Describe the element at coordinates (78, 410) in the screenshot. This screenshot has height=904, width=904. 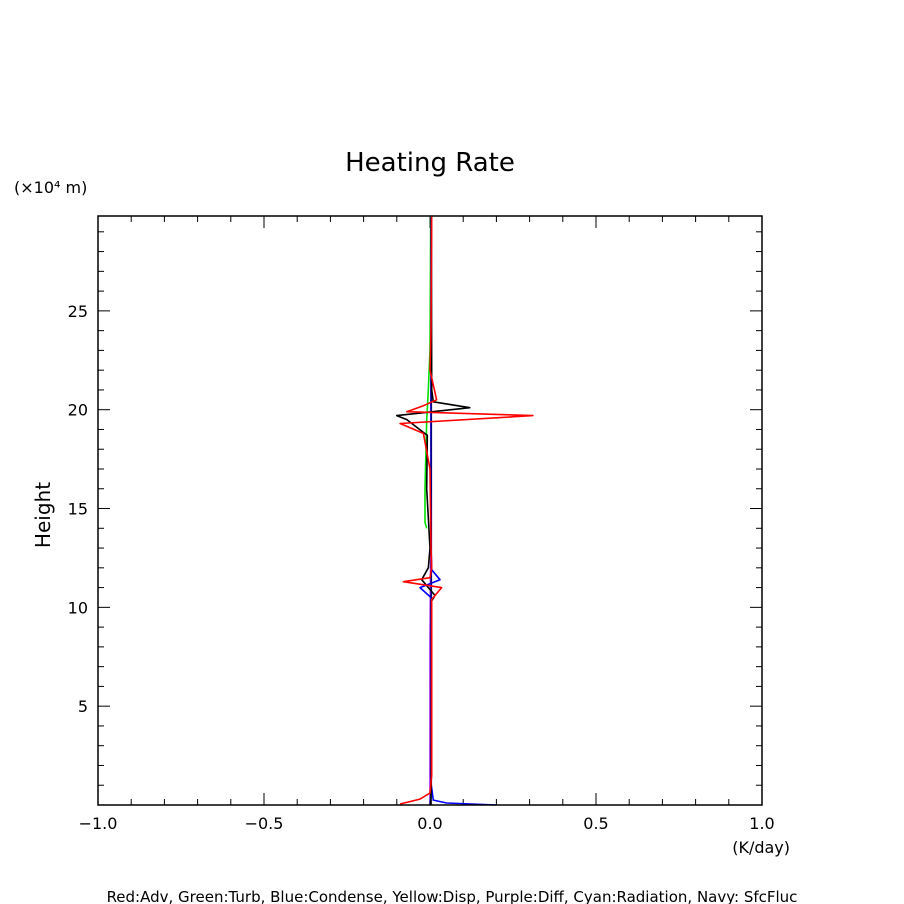
I see `y-tick-label: 20` at that location.